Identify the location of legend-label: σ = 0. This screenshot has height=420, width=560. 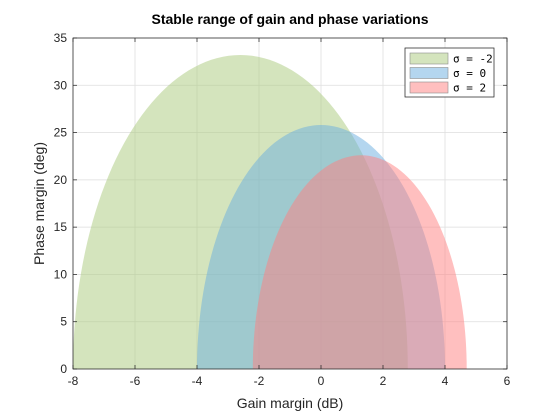
(469, 73).